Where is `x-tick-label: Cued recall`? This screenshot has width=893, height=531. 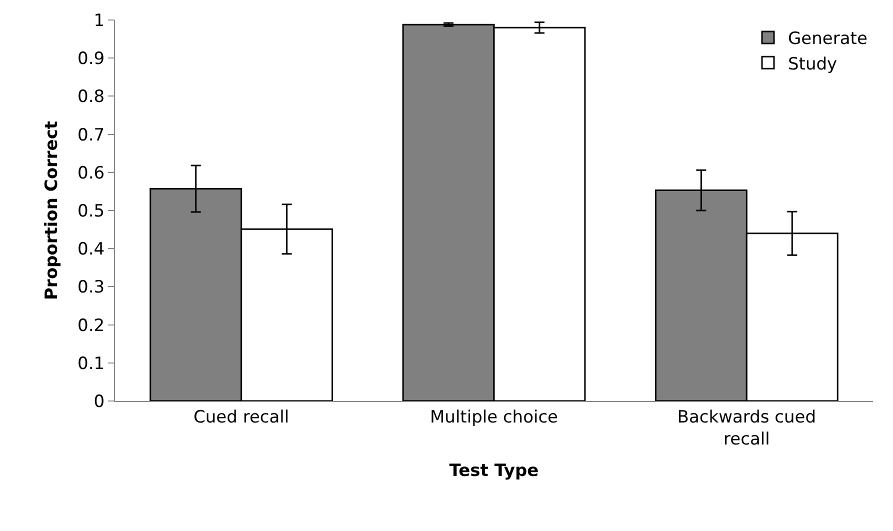
x-tick-label: Cued recall is located at coordinates (242, 417).